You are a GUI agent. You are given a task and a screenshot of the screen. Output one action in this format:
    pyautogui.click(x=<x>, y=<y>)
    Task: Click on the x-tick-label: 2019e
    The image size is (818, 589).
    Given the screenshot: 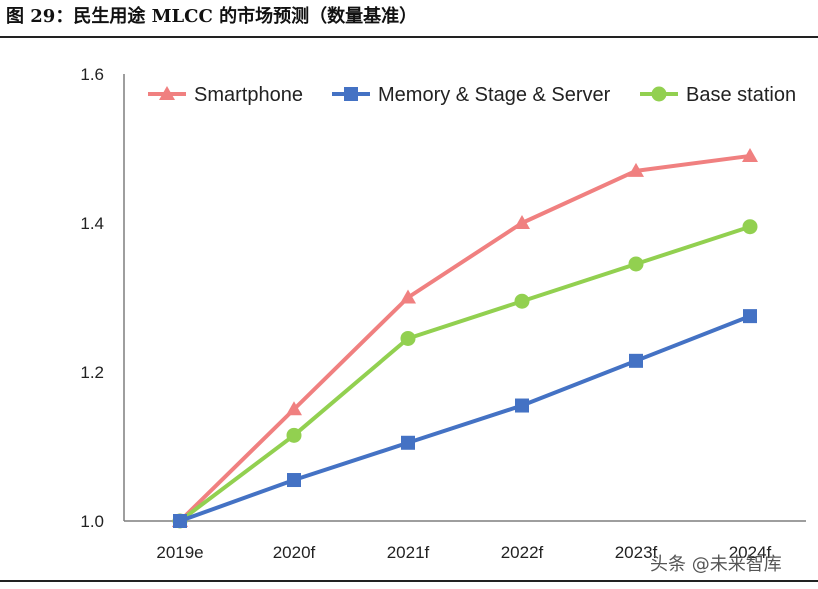 What is the action you would take?
    pyautogui.click(x=179, y=552)
    